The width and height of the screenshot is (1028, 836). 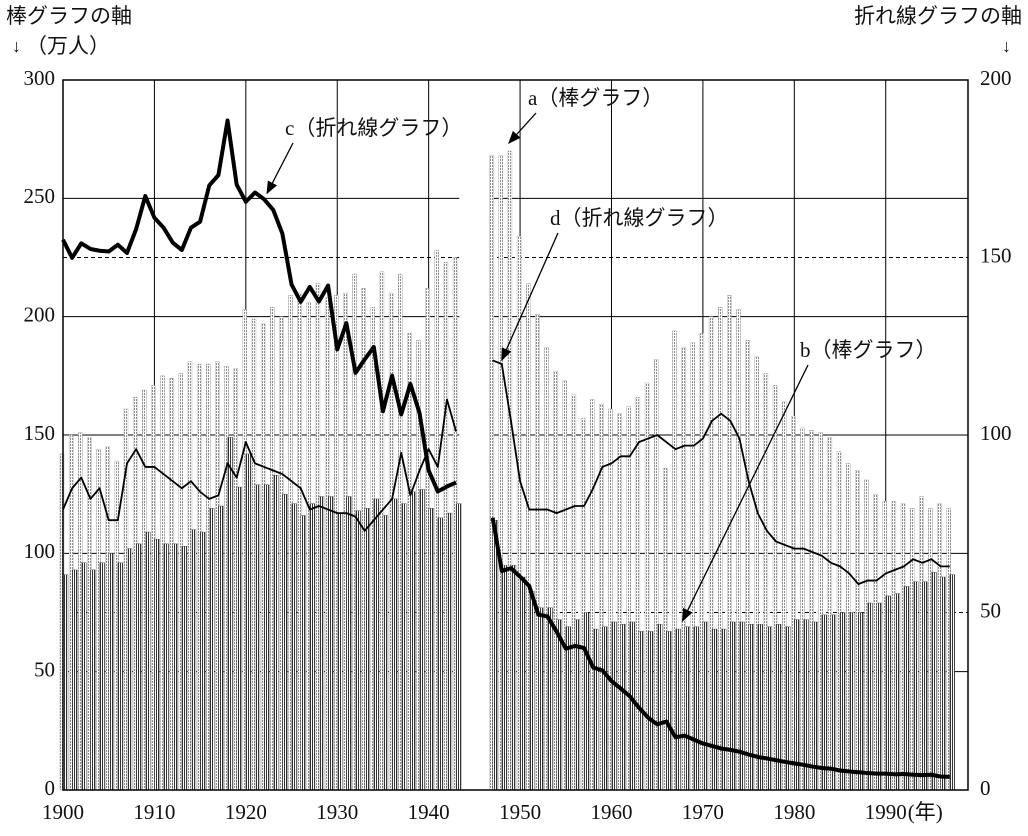 I want to click on x-tick-label: 1990, so click(x=886, y=812).